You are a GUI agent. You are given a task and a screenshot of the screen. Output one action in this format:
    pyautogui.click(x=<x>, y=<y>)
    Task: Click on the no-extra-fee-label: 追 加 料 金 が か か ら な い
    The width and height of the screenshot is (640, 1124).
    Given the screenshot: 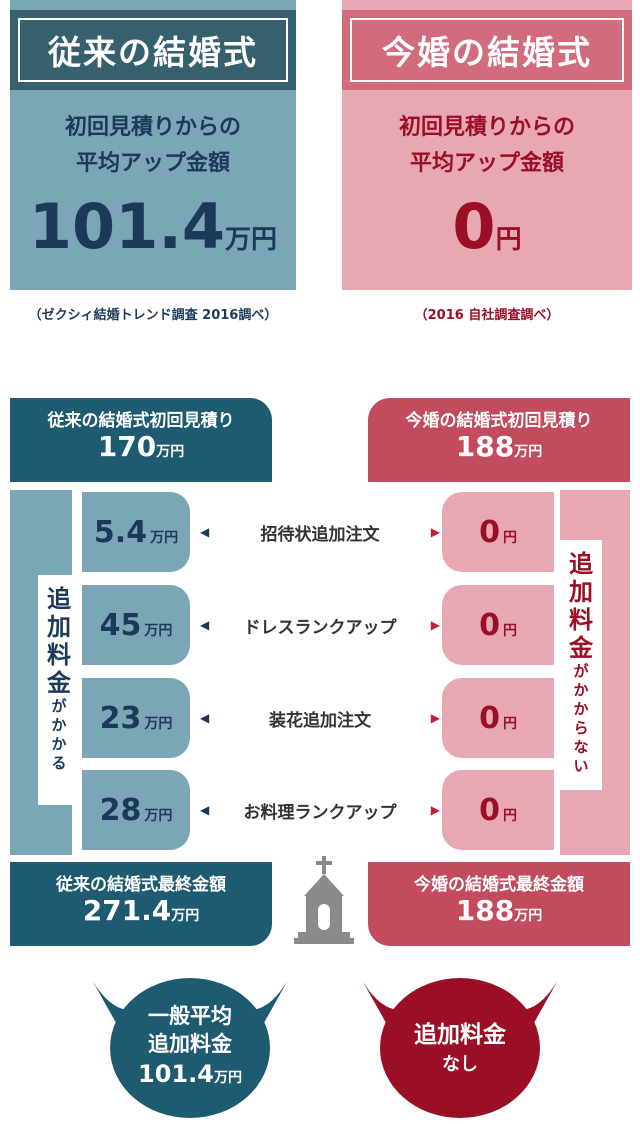 What is the action you would take?
    pyautogui.click(x=581, y=665)
    